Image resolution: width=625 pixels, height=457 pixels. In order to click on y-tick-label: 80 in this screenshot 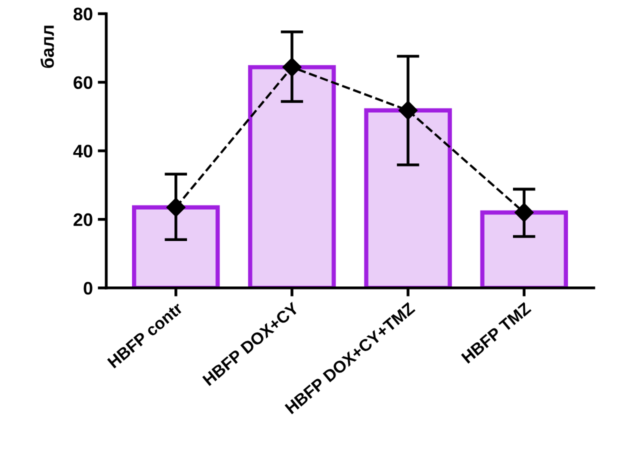, I will do `click(83, 14)`.